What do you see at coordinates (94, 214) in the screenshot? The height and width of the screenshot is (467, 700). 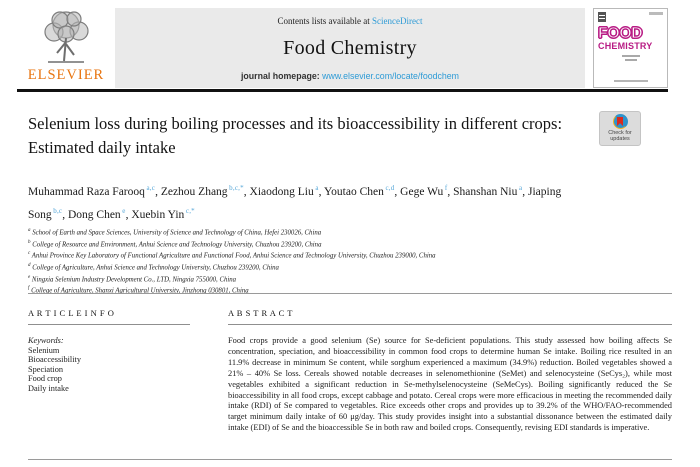 I see `author-name: Dong Chen` at bounding box center [94, 214].